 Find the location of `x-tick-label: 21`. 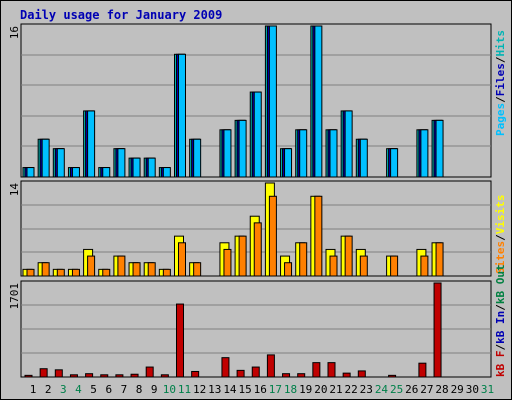

x-tick-label: 21 is located at coordinates (335, 389).